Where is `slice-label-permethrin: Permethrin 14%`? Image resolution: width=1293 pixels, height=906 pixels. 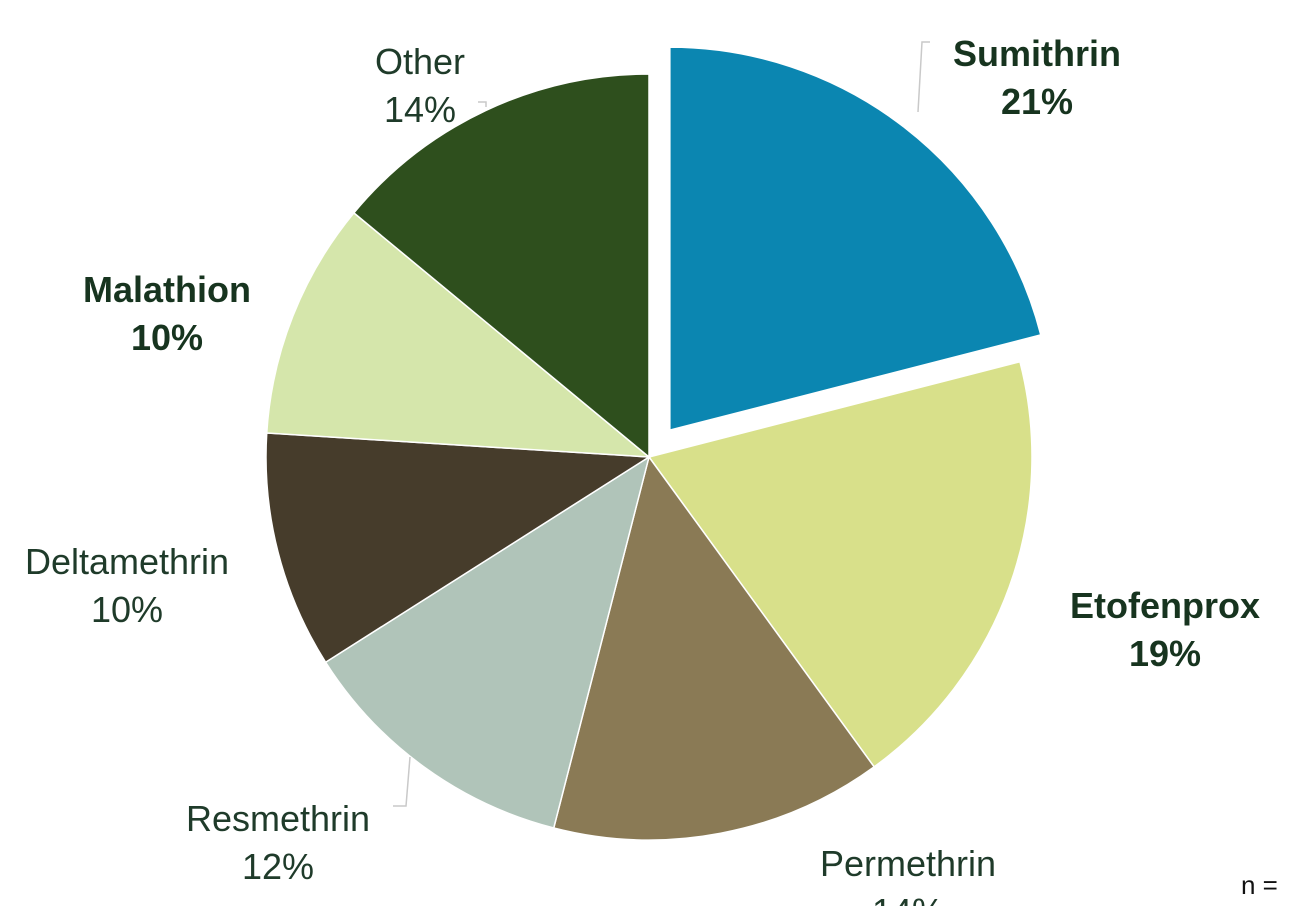
slice-label-permethrin: Permethrin 14% is located at coordinates (908, 874).